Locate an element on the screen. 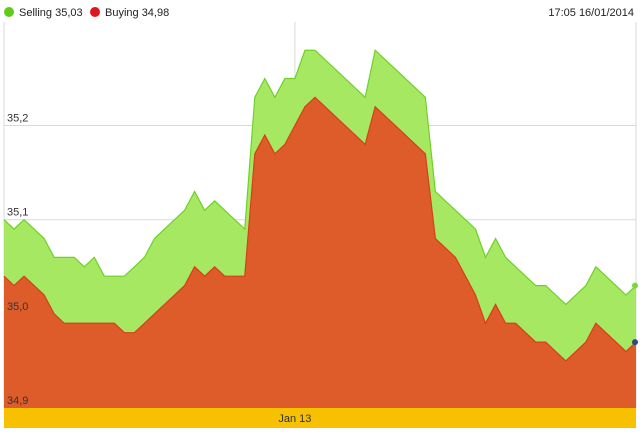 The height and width of the screenshot is (436, 640). selling-legend-label: Selling 35,03 is located at coordinates (51, 13).